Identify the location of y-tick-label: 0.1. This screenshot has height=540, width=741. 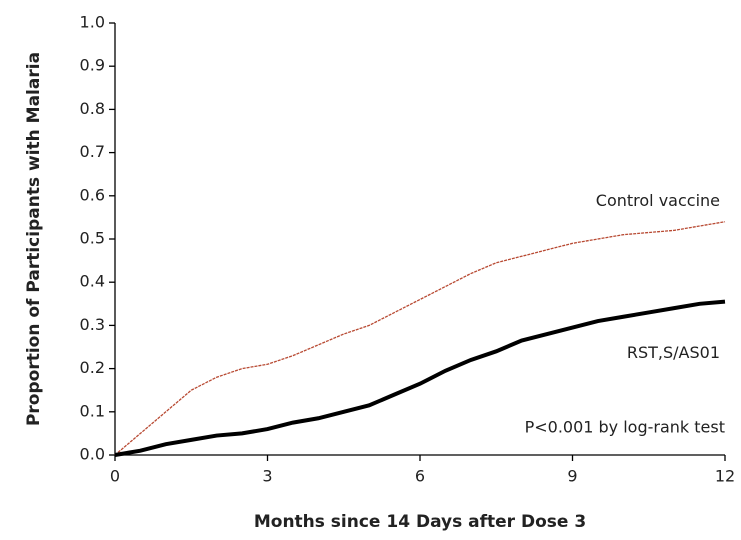
(92, 410).